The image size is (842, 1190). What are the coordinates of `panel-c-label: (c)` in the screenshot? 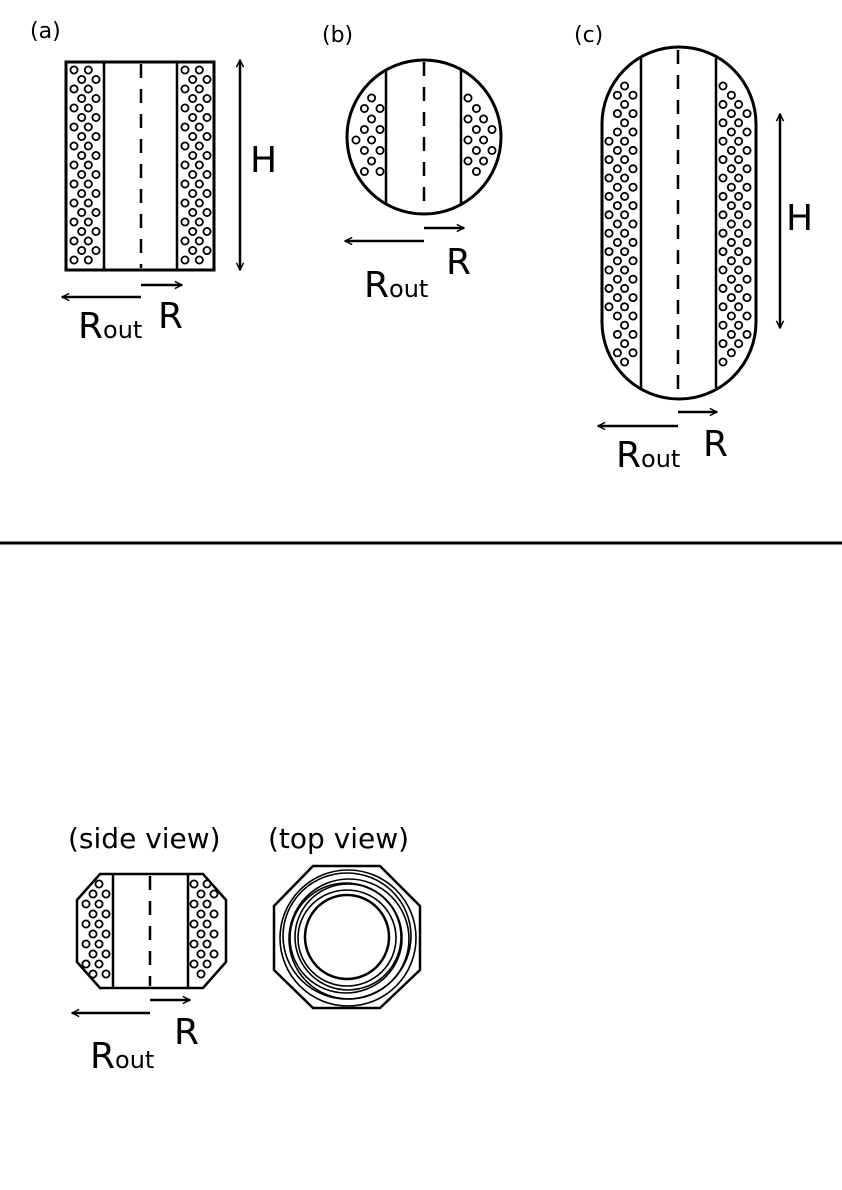 It's located at (588, 35).